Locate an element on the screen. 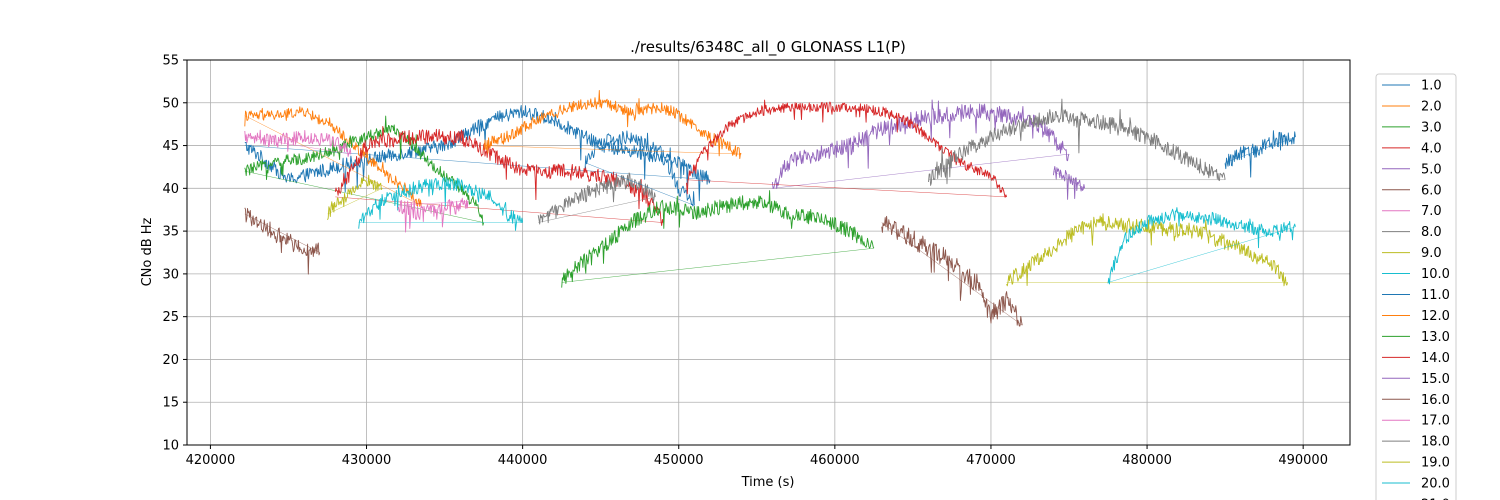 This screenshot has width=1500, height=500. series-line-15.0 is located at coordinates (1069, 182).